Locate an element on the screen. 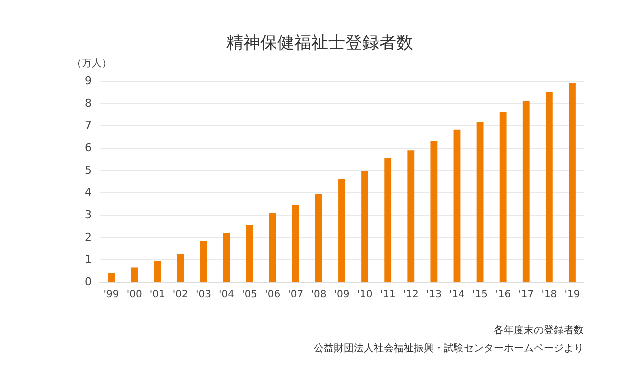 The height and width of the screenshot is (365, 640). x-tick-label: '16 is located at coordinates (504, 295).